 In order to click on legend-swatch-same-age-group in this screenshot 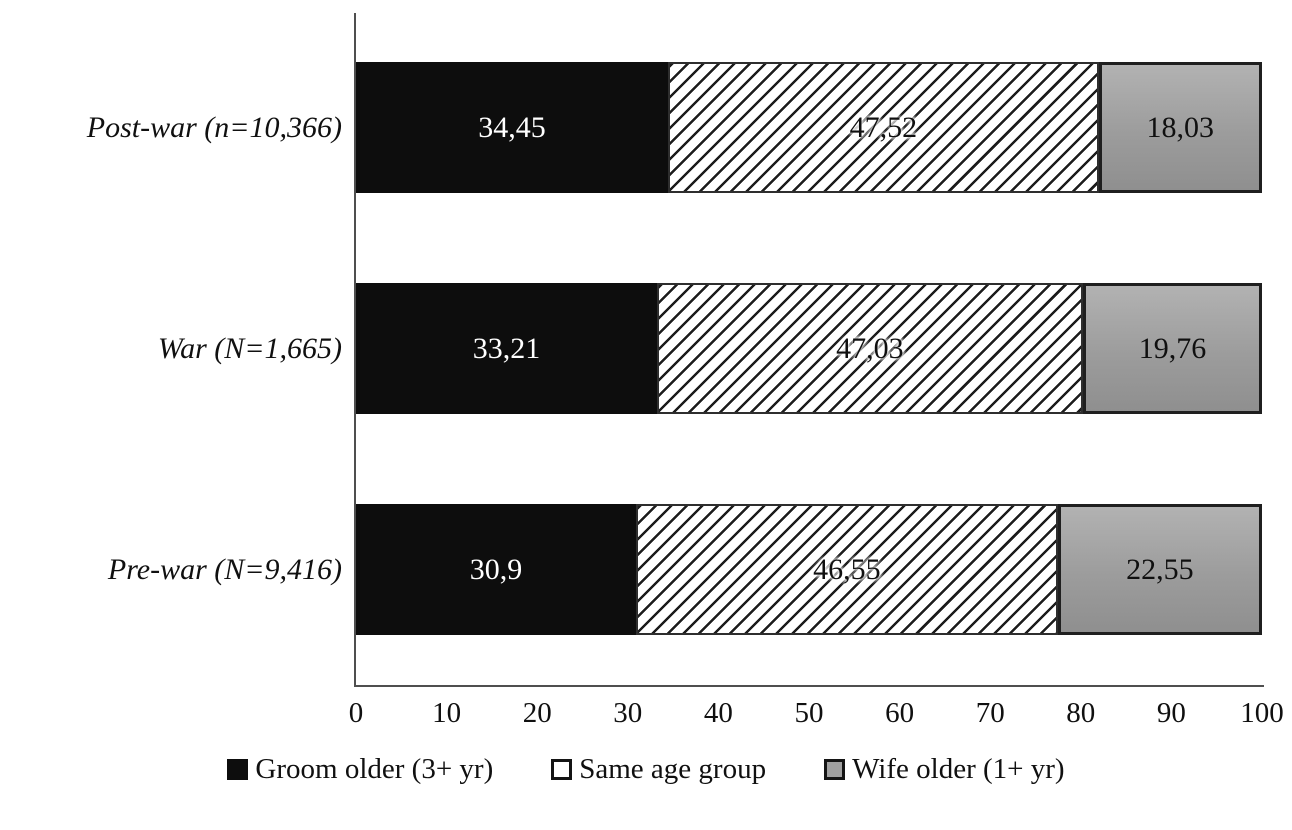, I will do `click(562, 769)`.